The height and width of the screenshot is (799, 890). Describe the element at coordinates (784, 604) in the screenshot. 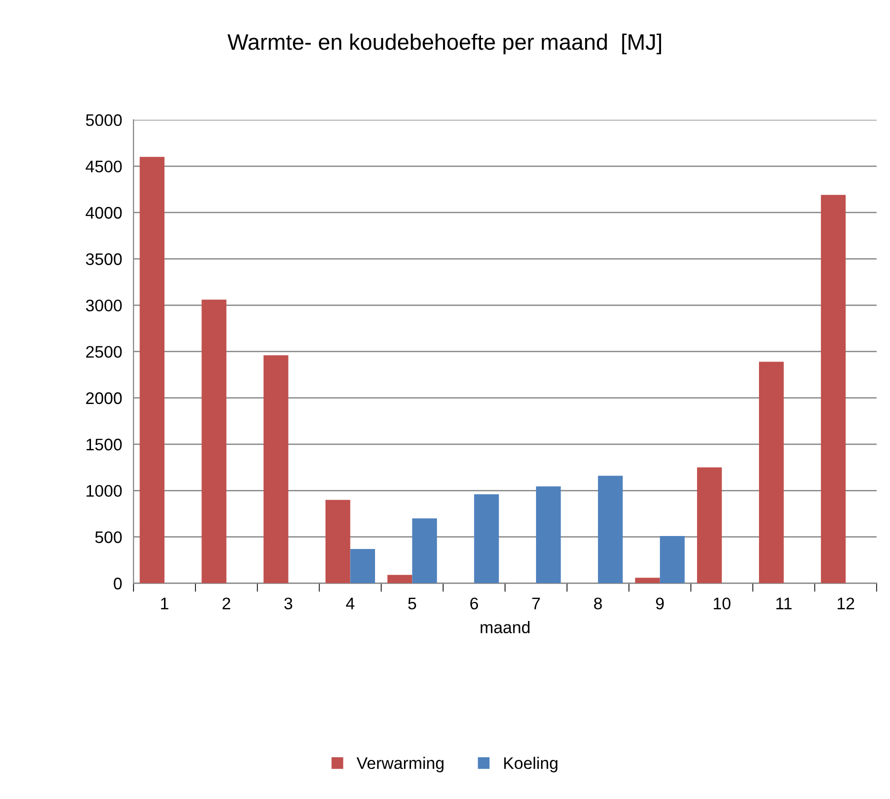

I see `x-tick-label: 11` at that location.